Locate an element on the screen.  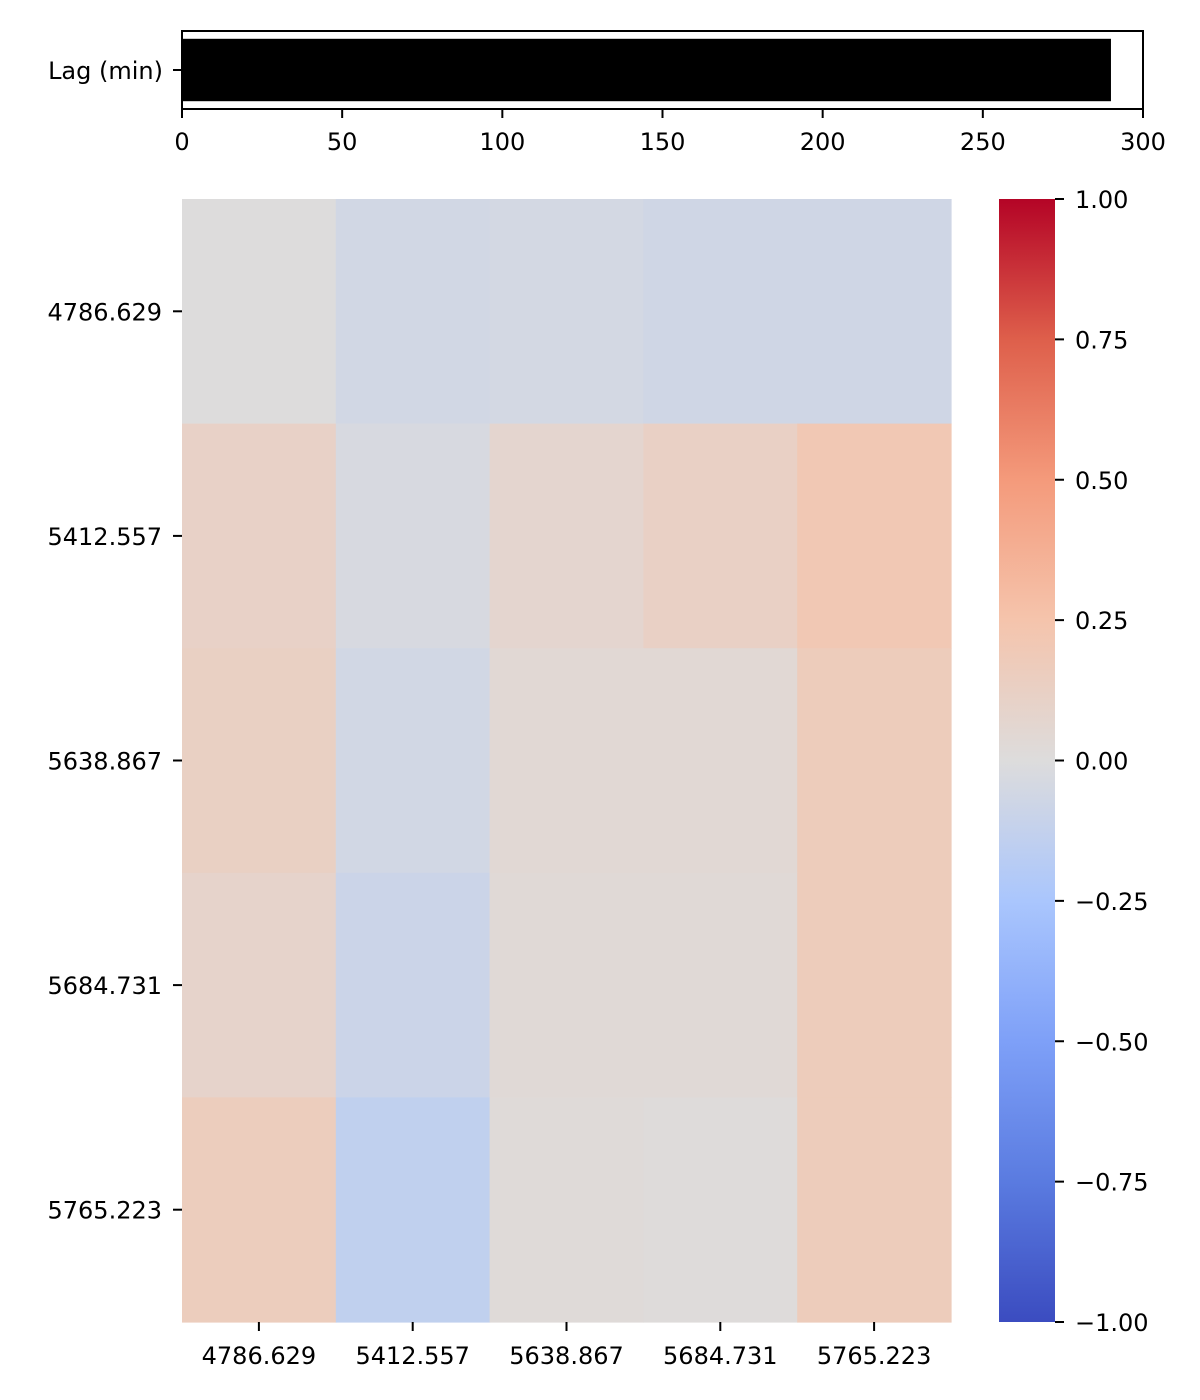
heatmap-x-tick-label: 4786.629 is located at coordinates (259, 1356).